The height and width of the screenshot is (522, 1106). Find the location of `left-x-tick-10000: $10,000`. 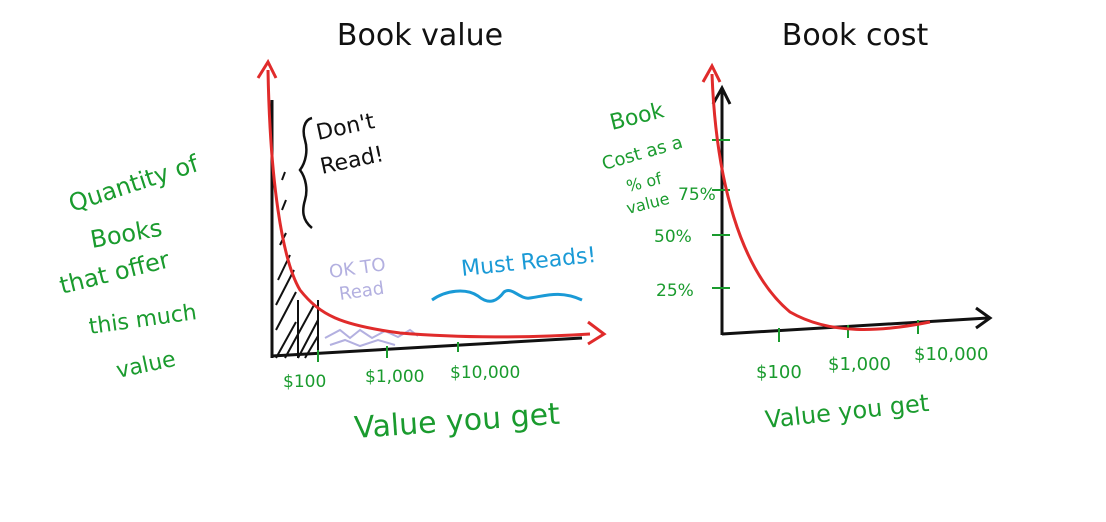

left-x-tick-10000: $10,000 is located at coordinates (485, 373).